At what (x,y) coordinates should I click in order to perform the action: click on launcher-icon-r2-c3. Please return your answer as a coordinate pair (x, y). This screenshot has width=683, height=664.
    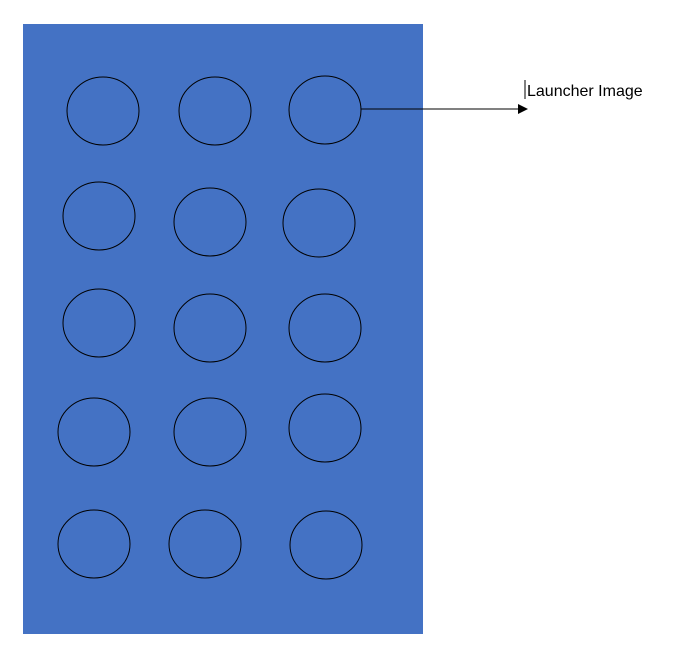
    Looking at the image, I should click on (319, 223).